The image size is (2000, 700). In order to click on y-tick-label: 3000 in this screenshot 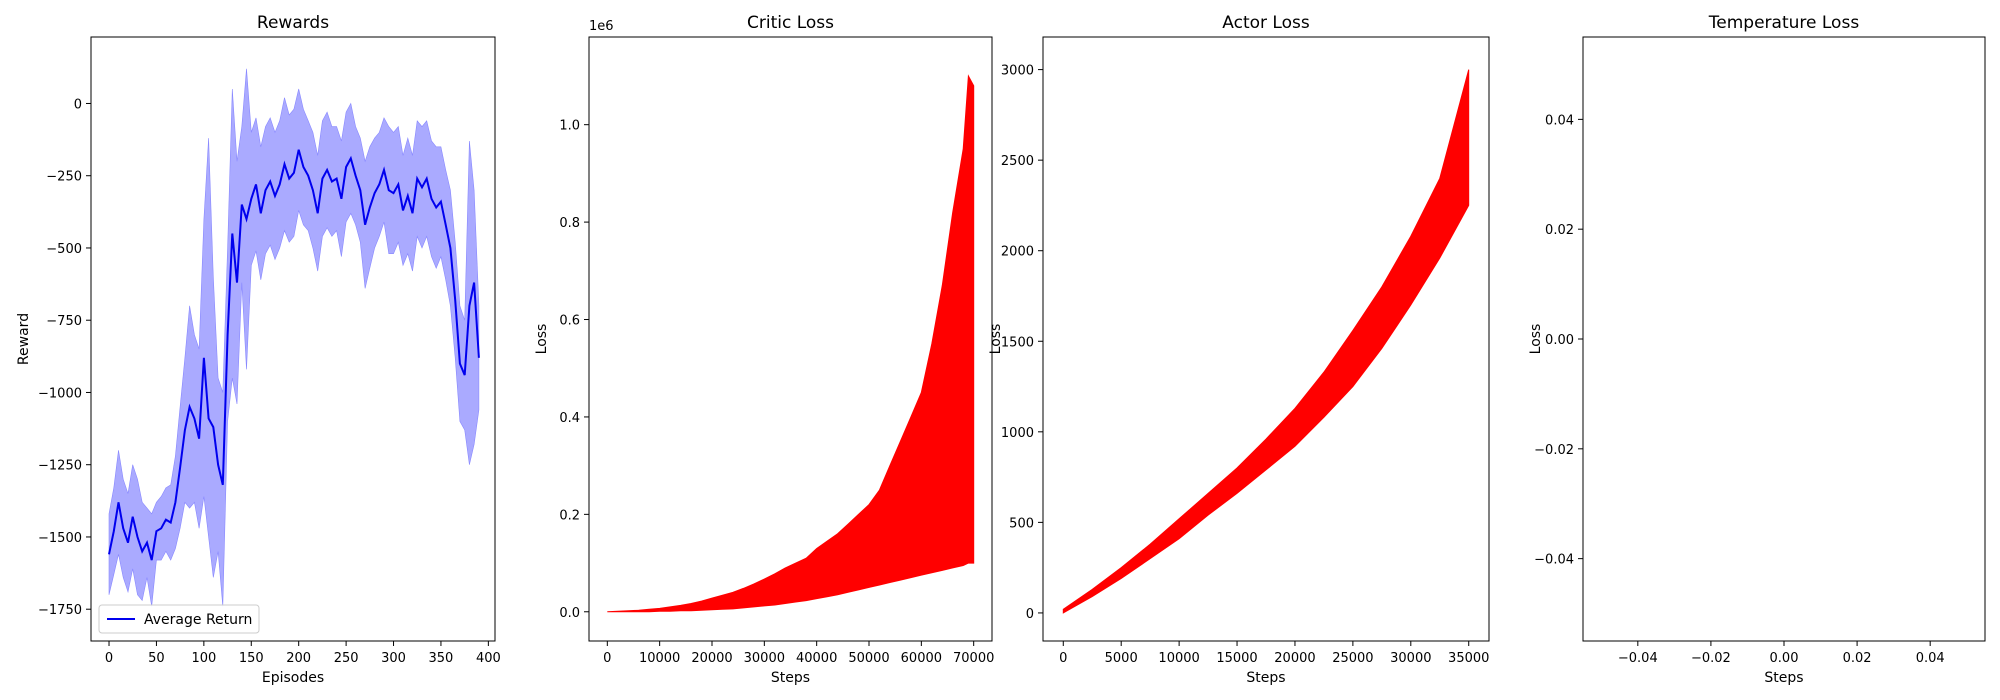, I will do `click(1017, 71)`.